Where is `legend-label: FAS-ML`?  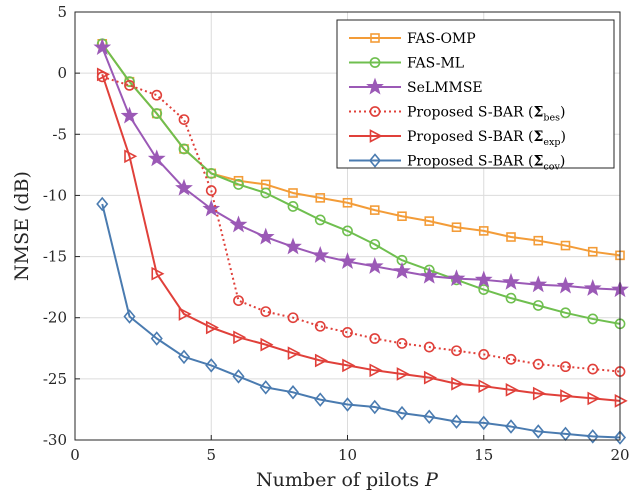 legend-label: FAS-ML is located at coordinates (435, 64).